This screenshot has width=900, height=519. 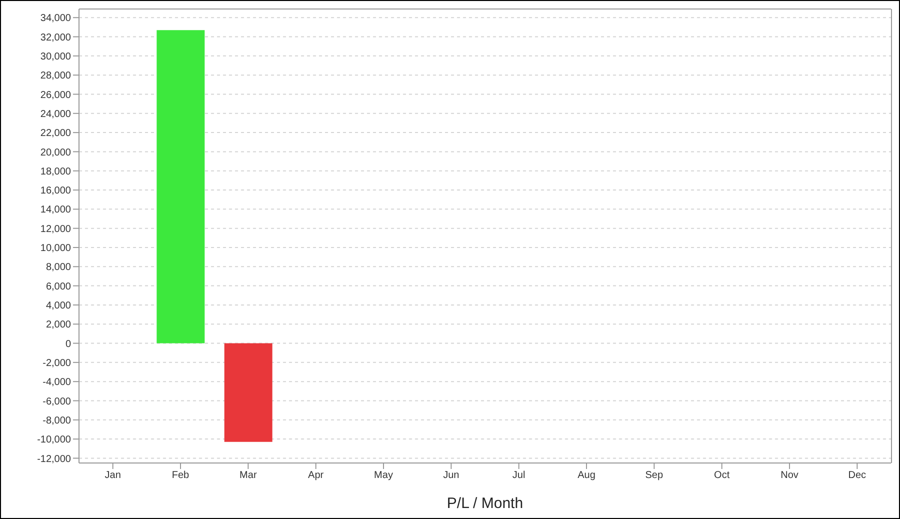 What do you see at coordinates (722, 476) in the screenshot?
I see `x-tick-label: Oct` at bounding box center [722, 476].